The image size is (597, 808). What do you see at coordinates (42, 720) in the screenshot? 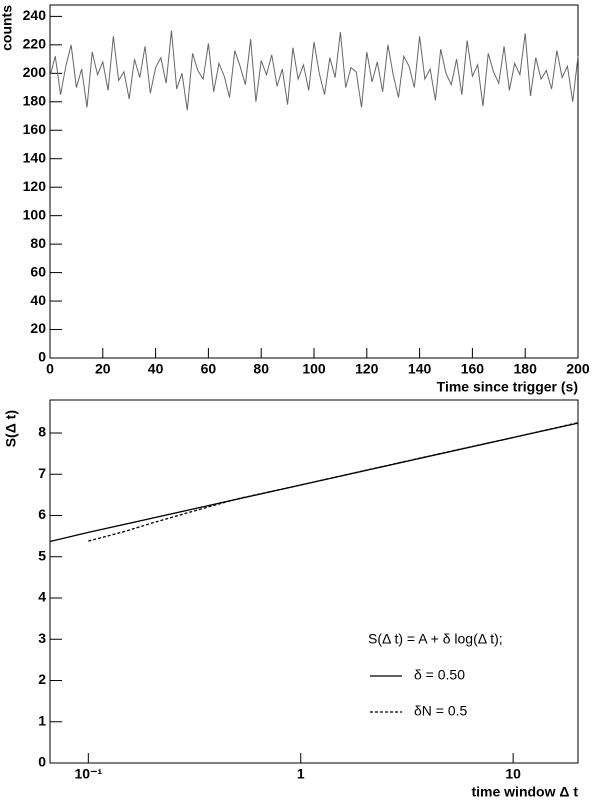
I see `y-tick-label: 1` at bounding box center [42, 720].